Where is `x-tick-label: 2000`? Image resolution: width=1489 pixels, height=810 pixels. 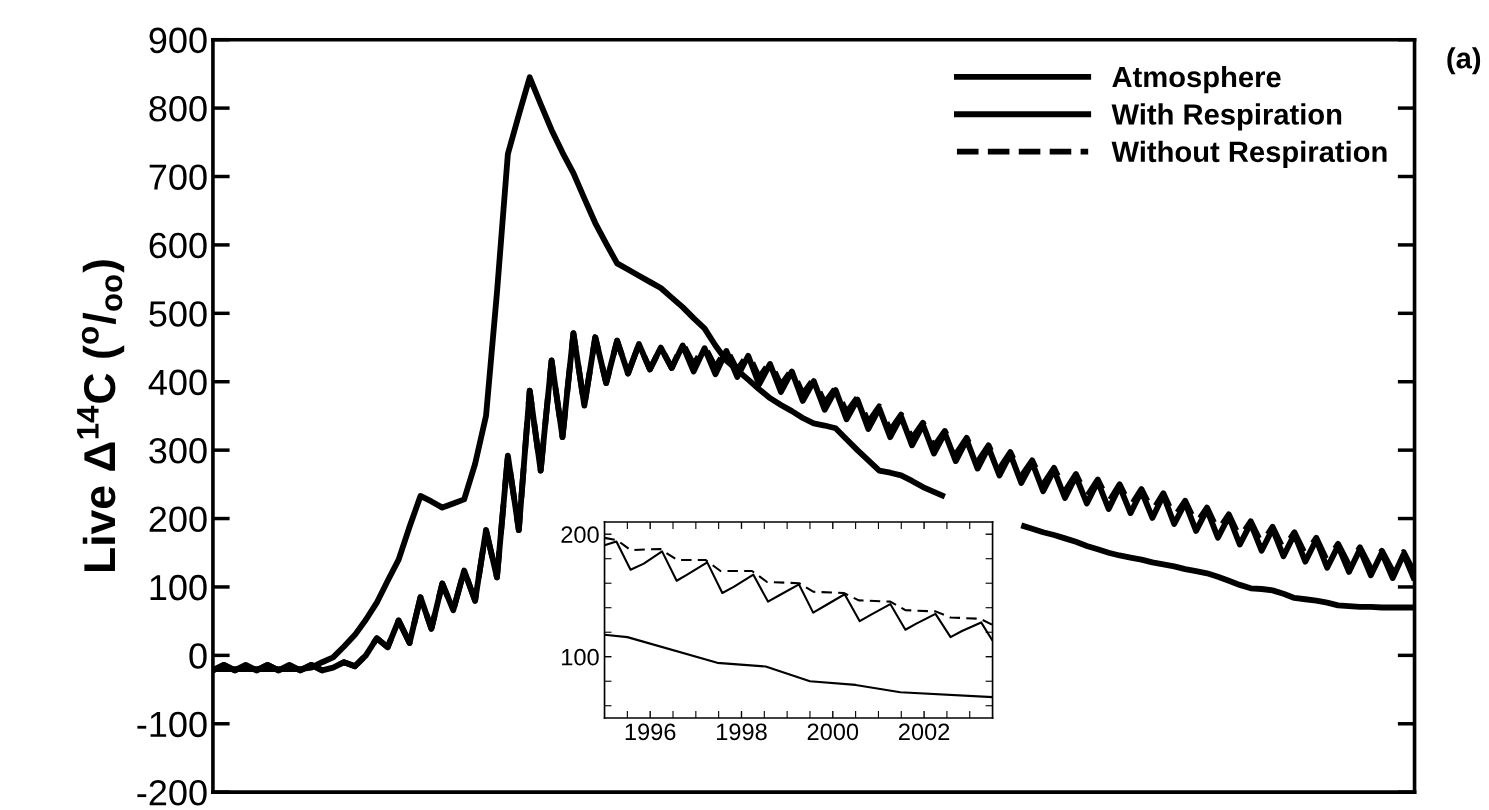 x-tick-label: 2000 is located at coordinates (833, 732).